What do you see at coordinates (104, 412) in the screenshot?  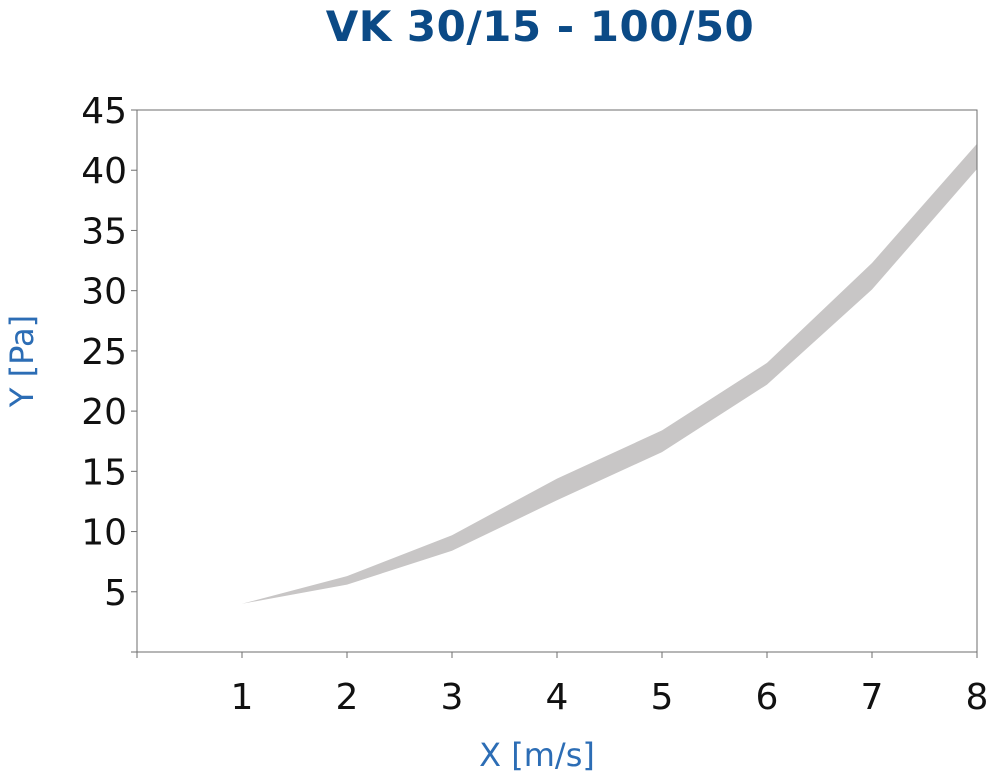 I see `y-tick-label: 20` at bounding box center [104, 412].